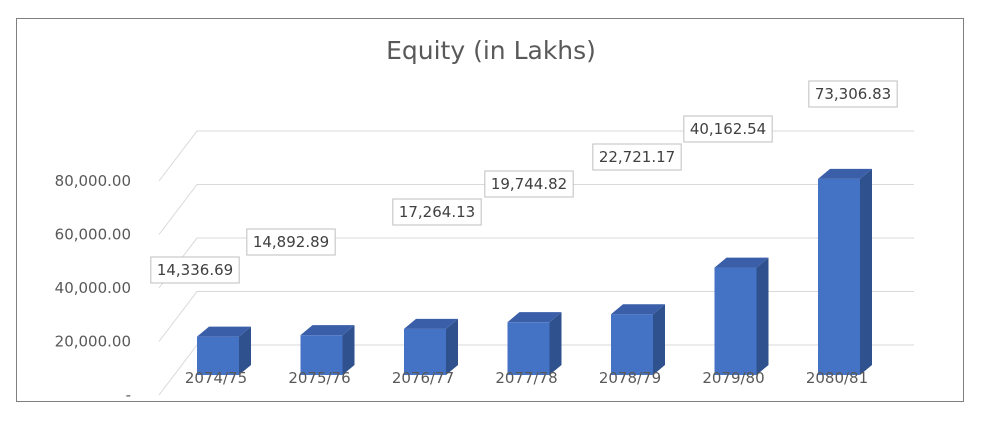  What do you see at coordinates (319, 378) in the screenshot?
I see `x-tick-label: 2075/76` at bounding box center [319, 378].